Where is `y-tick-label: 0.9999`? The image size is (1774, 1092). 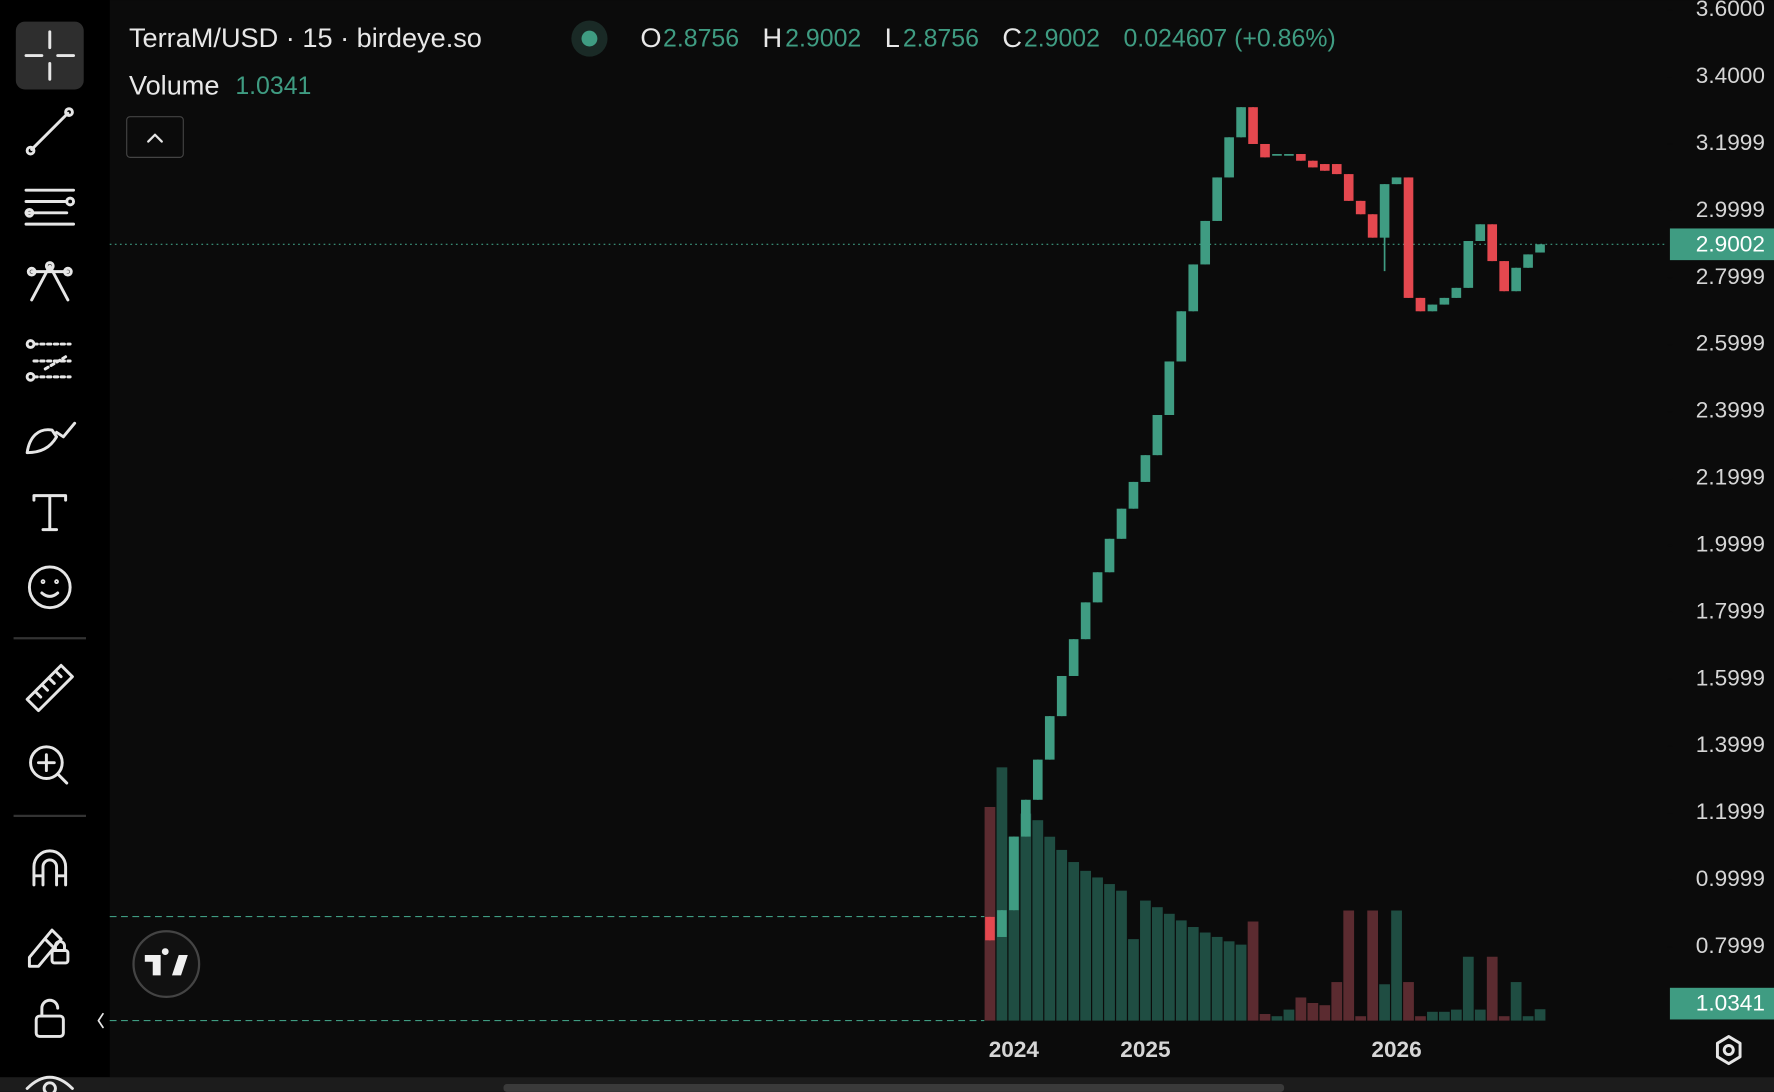
y-tick-label: 0.9999 is located at coordinates (1730, 878).